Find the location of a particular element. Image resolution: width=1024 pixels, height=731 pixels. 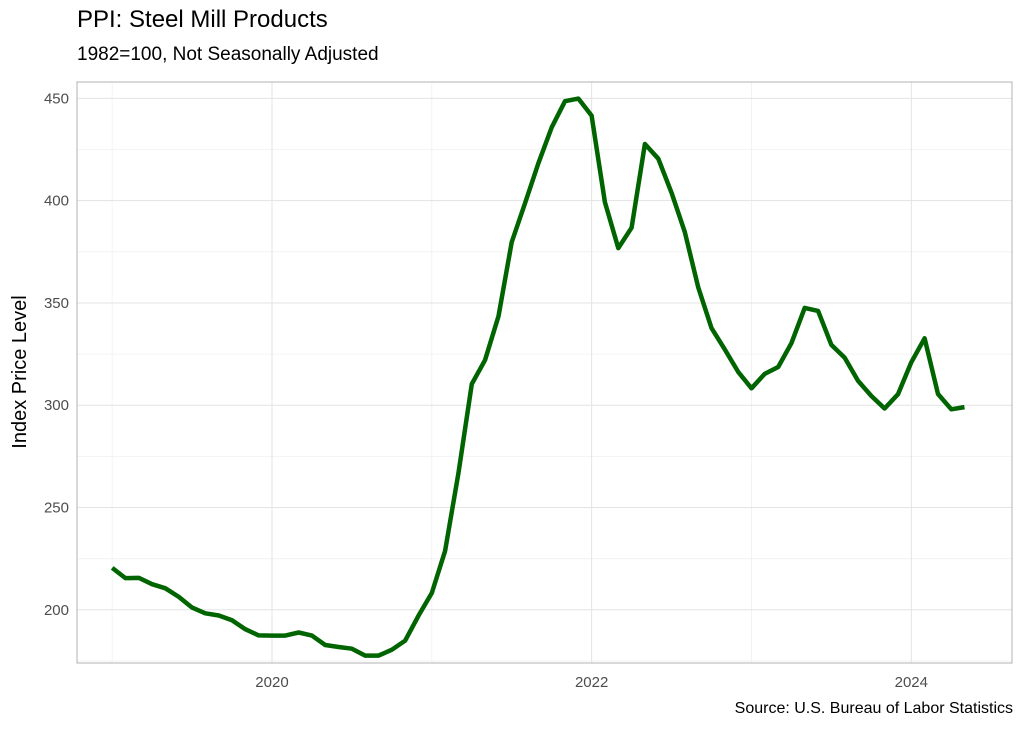

x-tick-label: 2022 is located at coordinates (591, 682).